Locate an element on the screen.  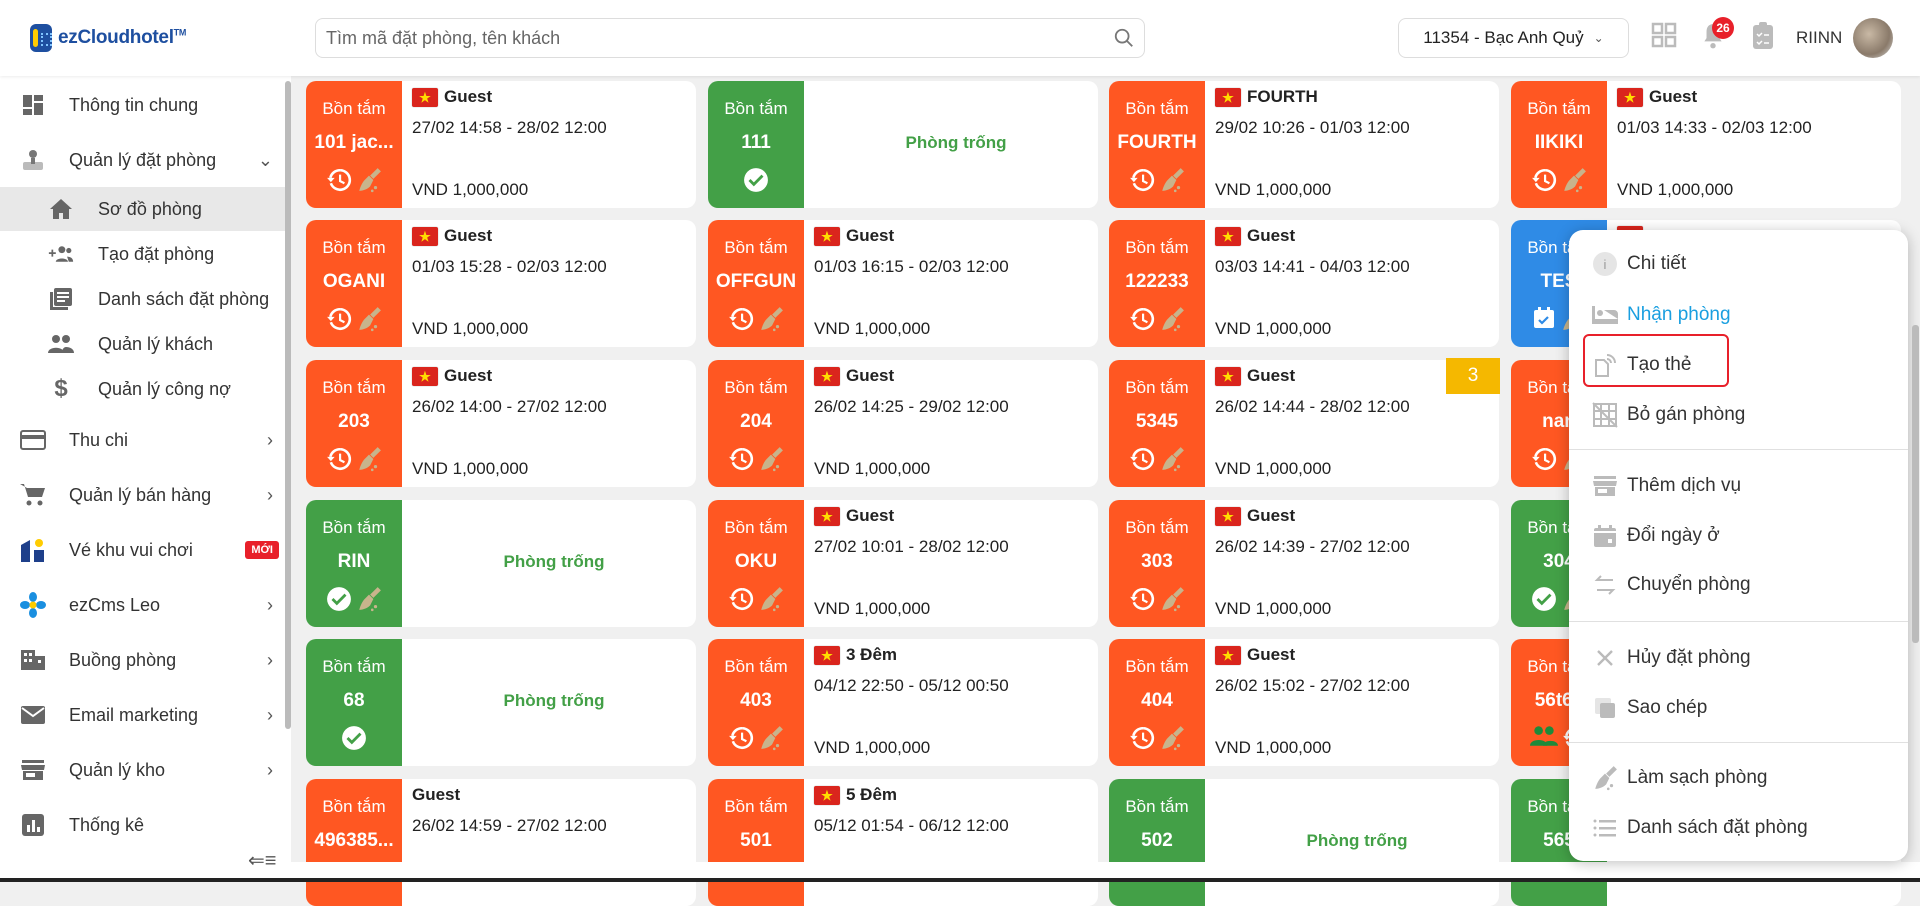
room-status-block: Bồn tắm 303 is located at coordinates (1157, 563).